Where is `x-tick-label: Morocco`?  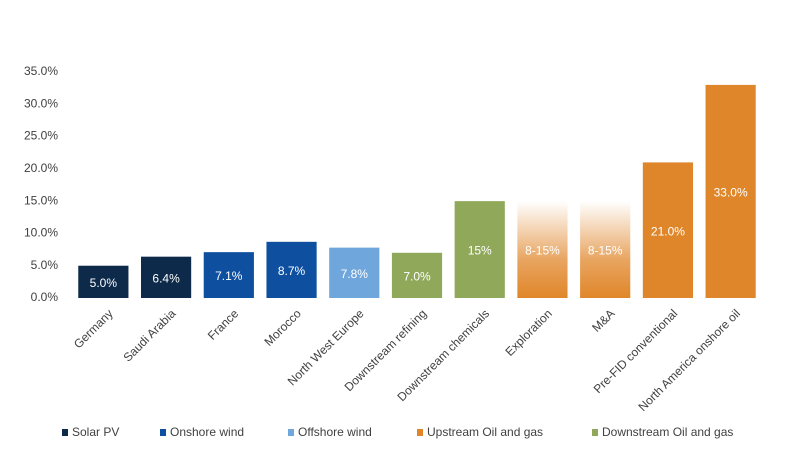
x-tick-label: Morocco is located at coordinates (282, 327).